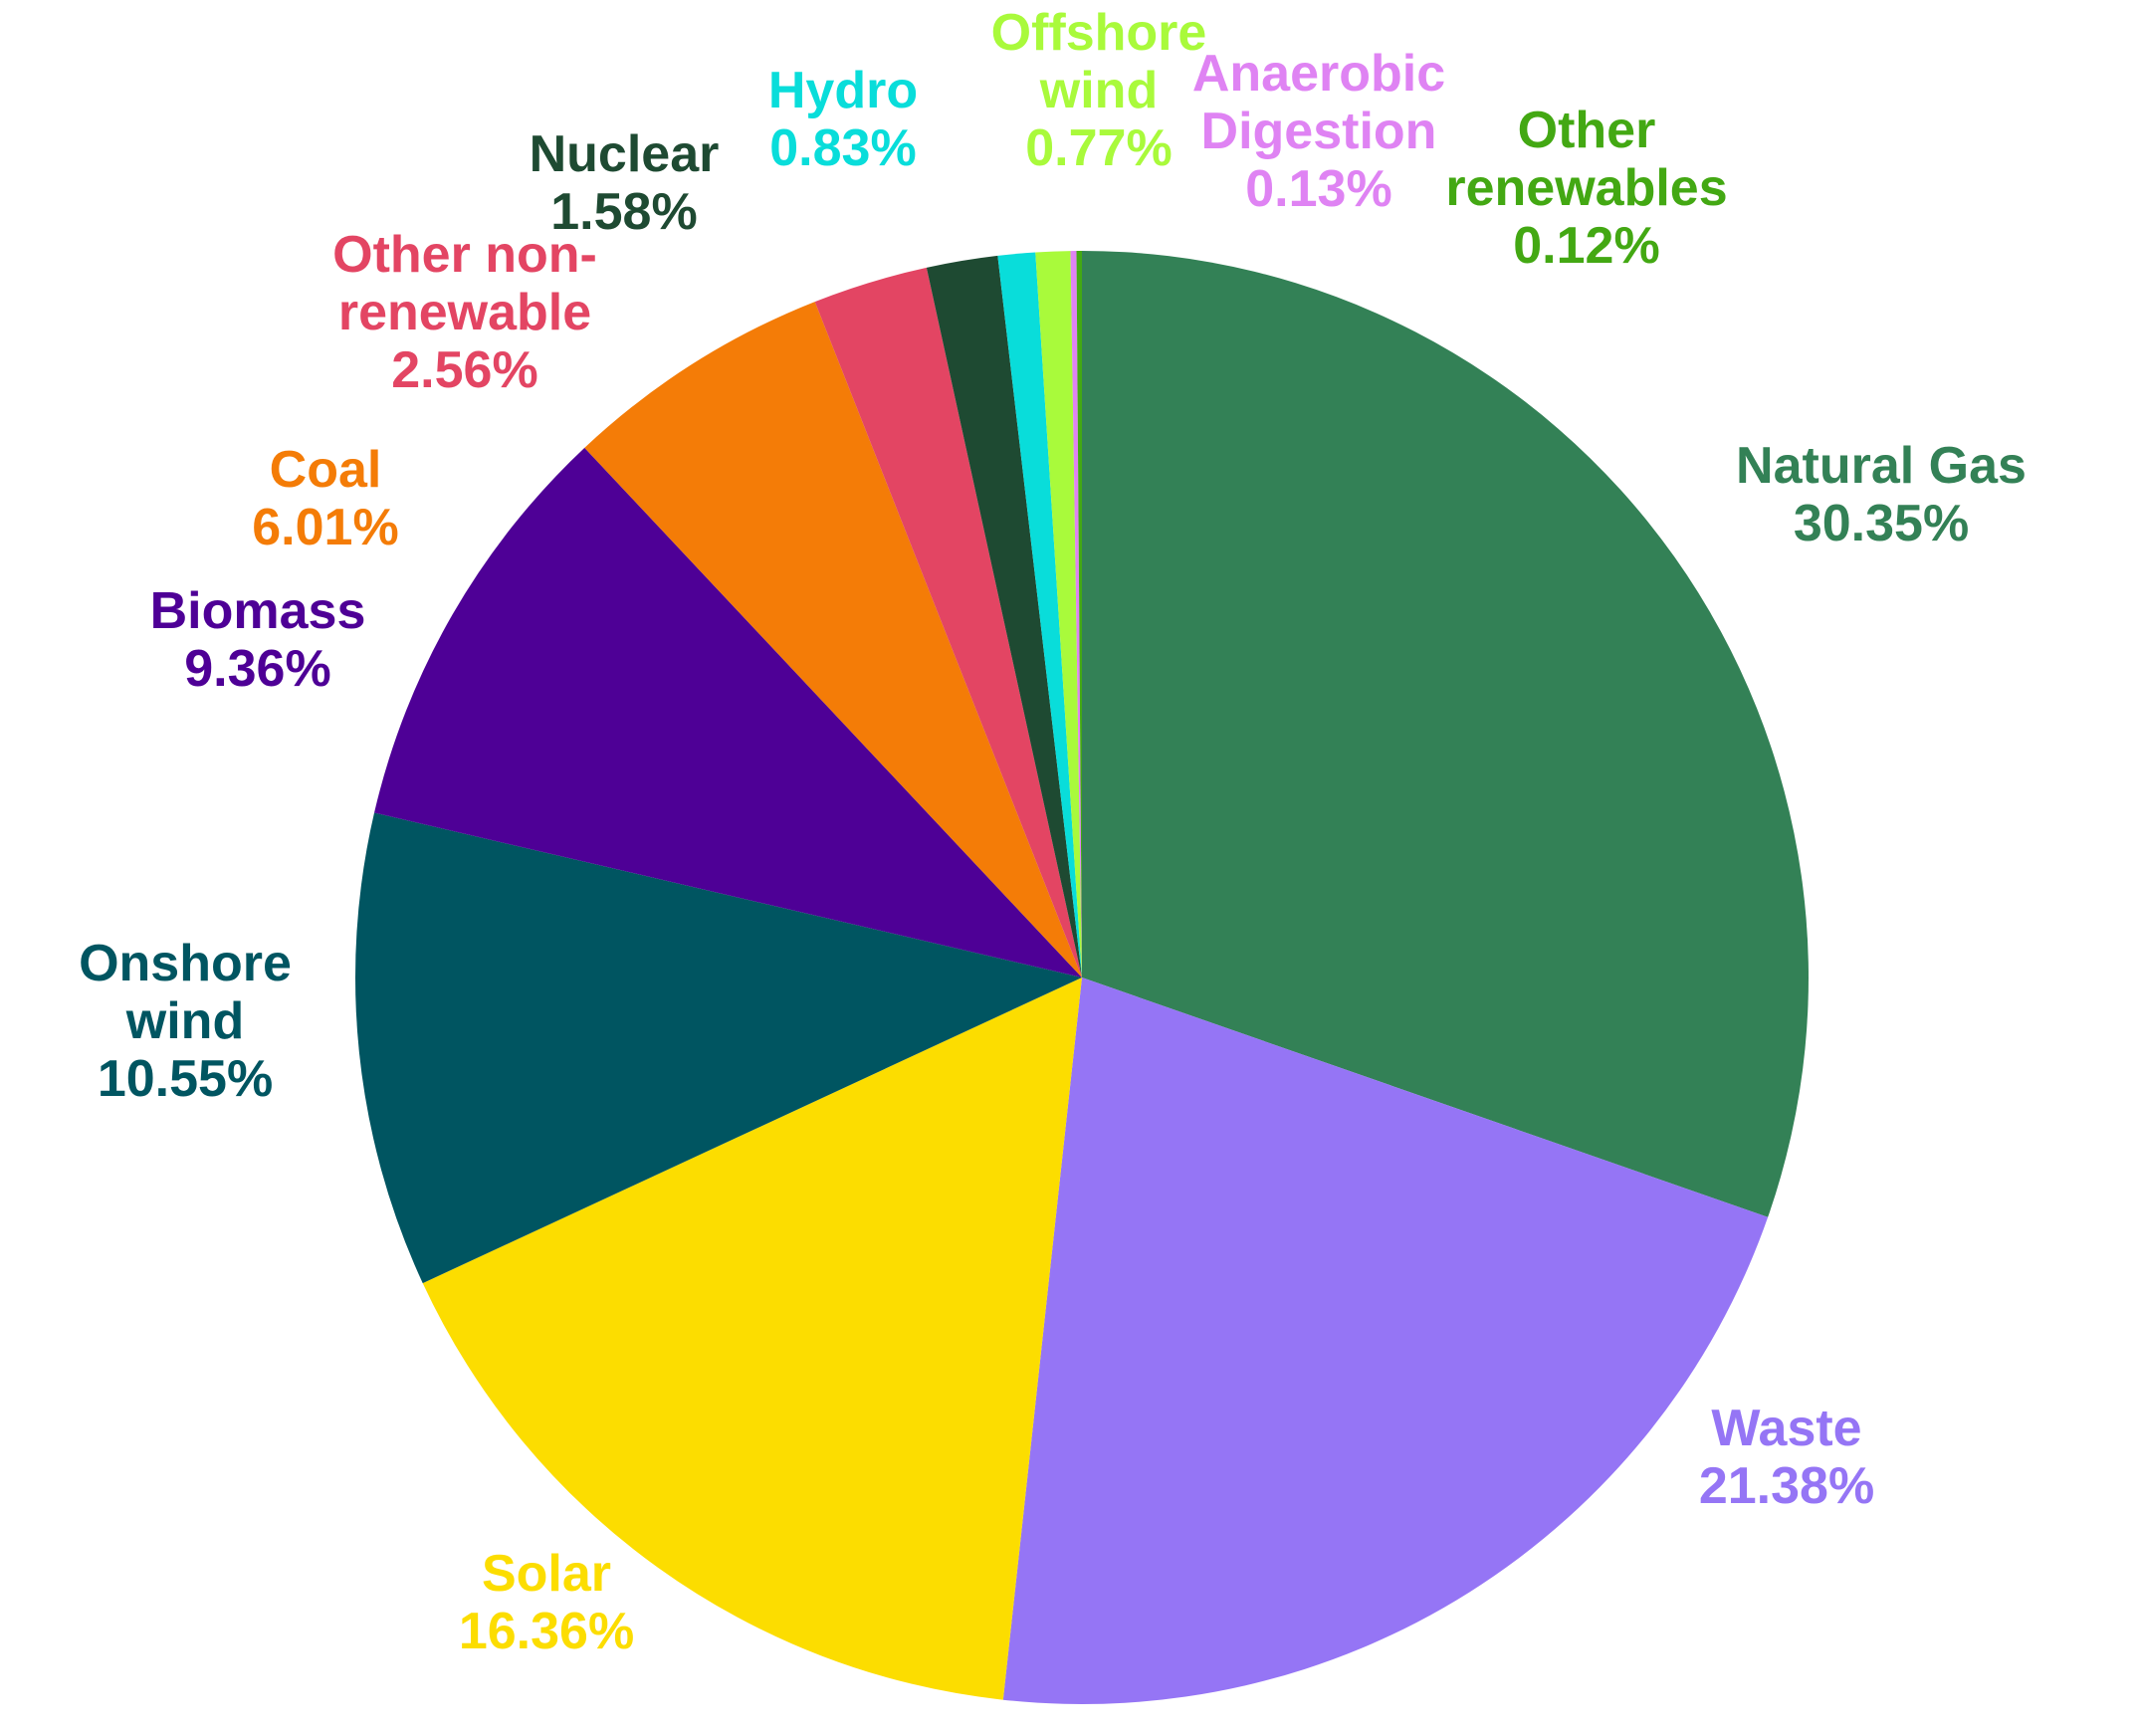  I want to click on pie-slice-coal, so click(833, 640).